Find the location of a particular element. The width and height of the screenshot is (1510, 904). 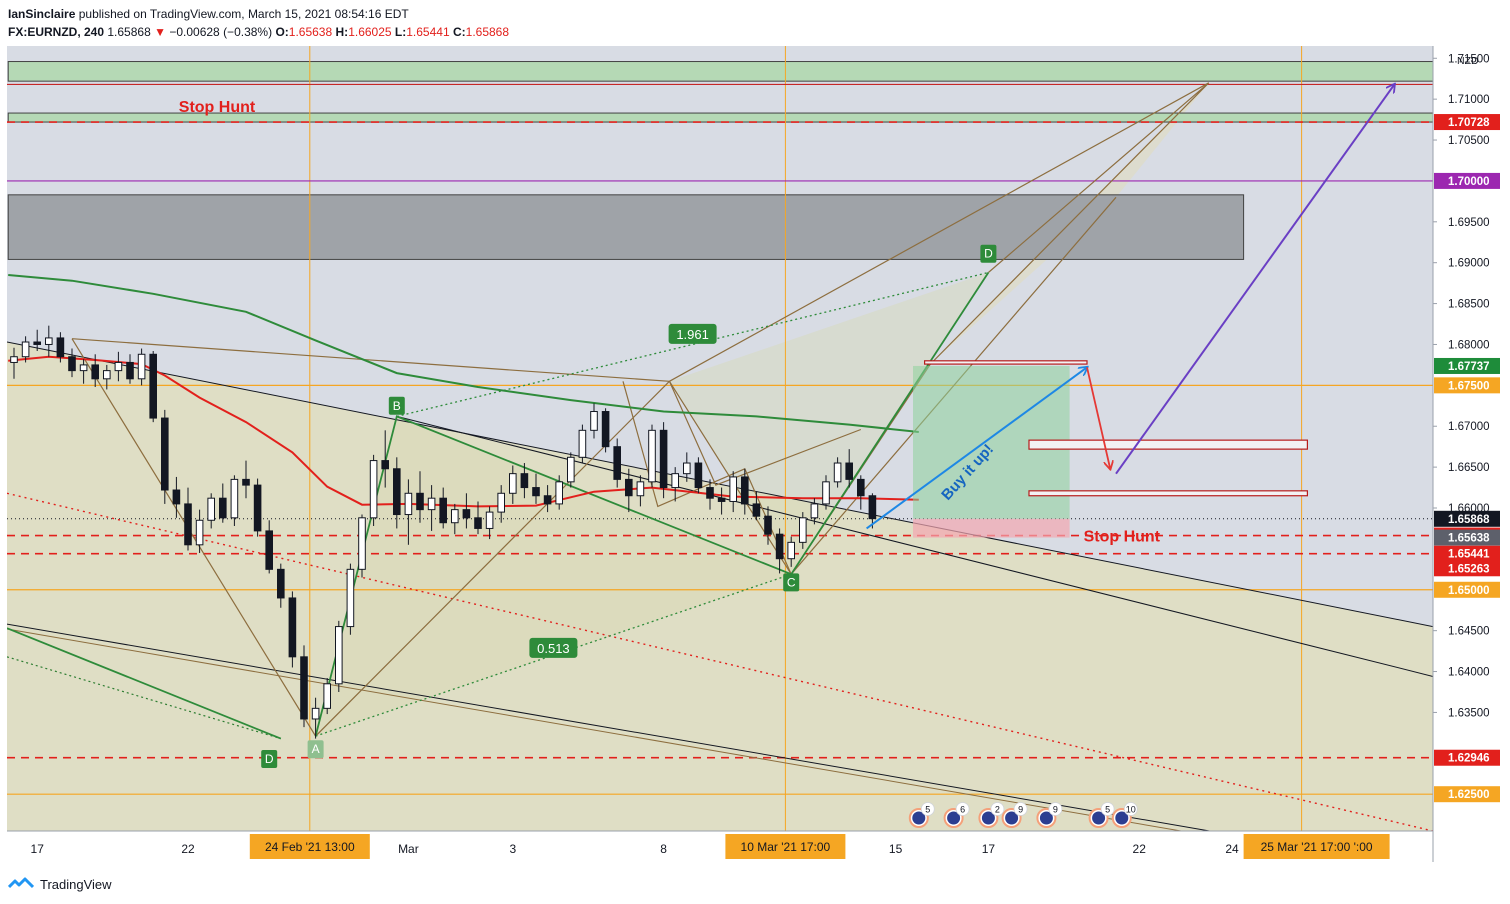

y-tick-label: 1.66500 is located at coordinates (1469, 468).